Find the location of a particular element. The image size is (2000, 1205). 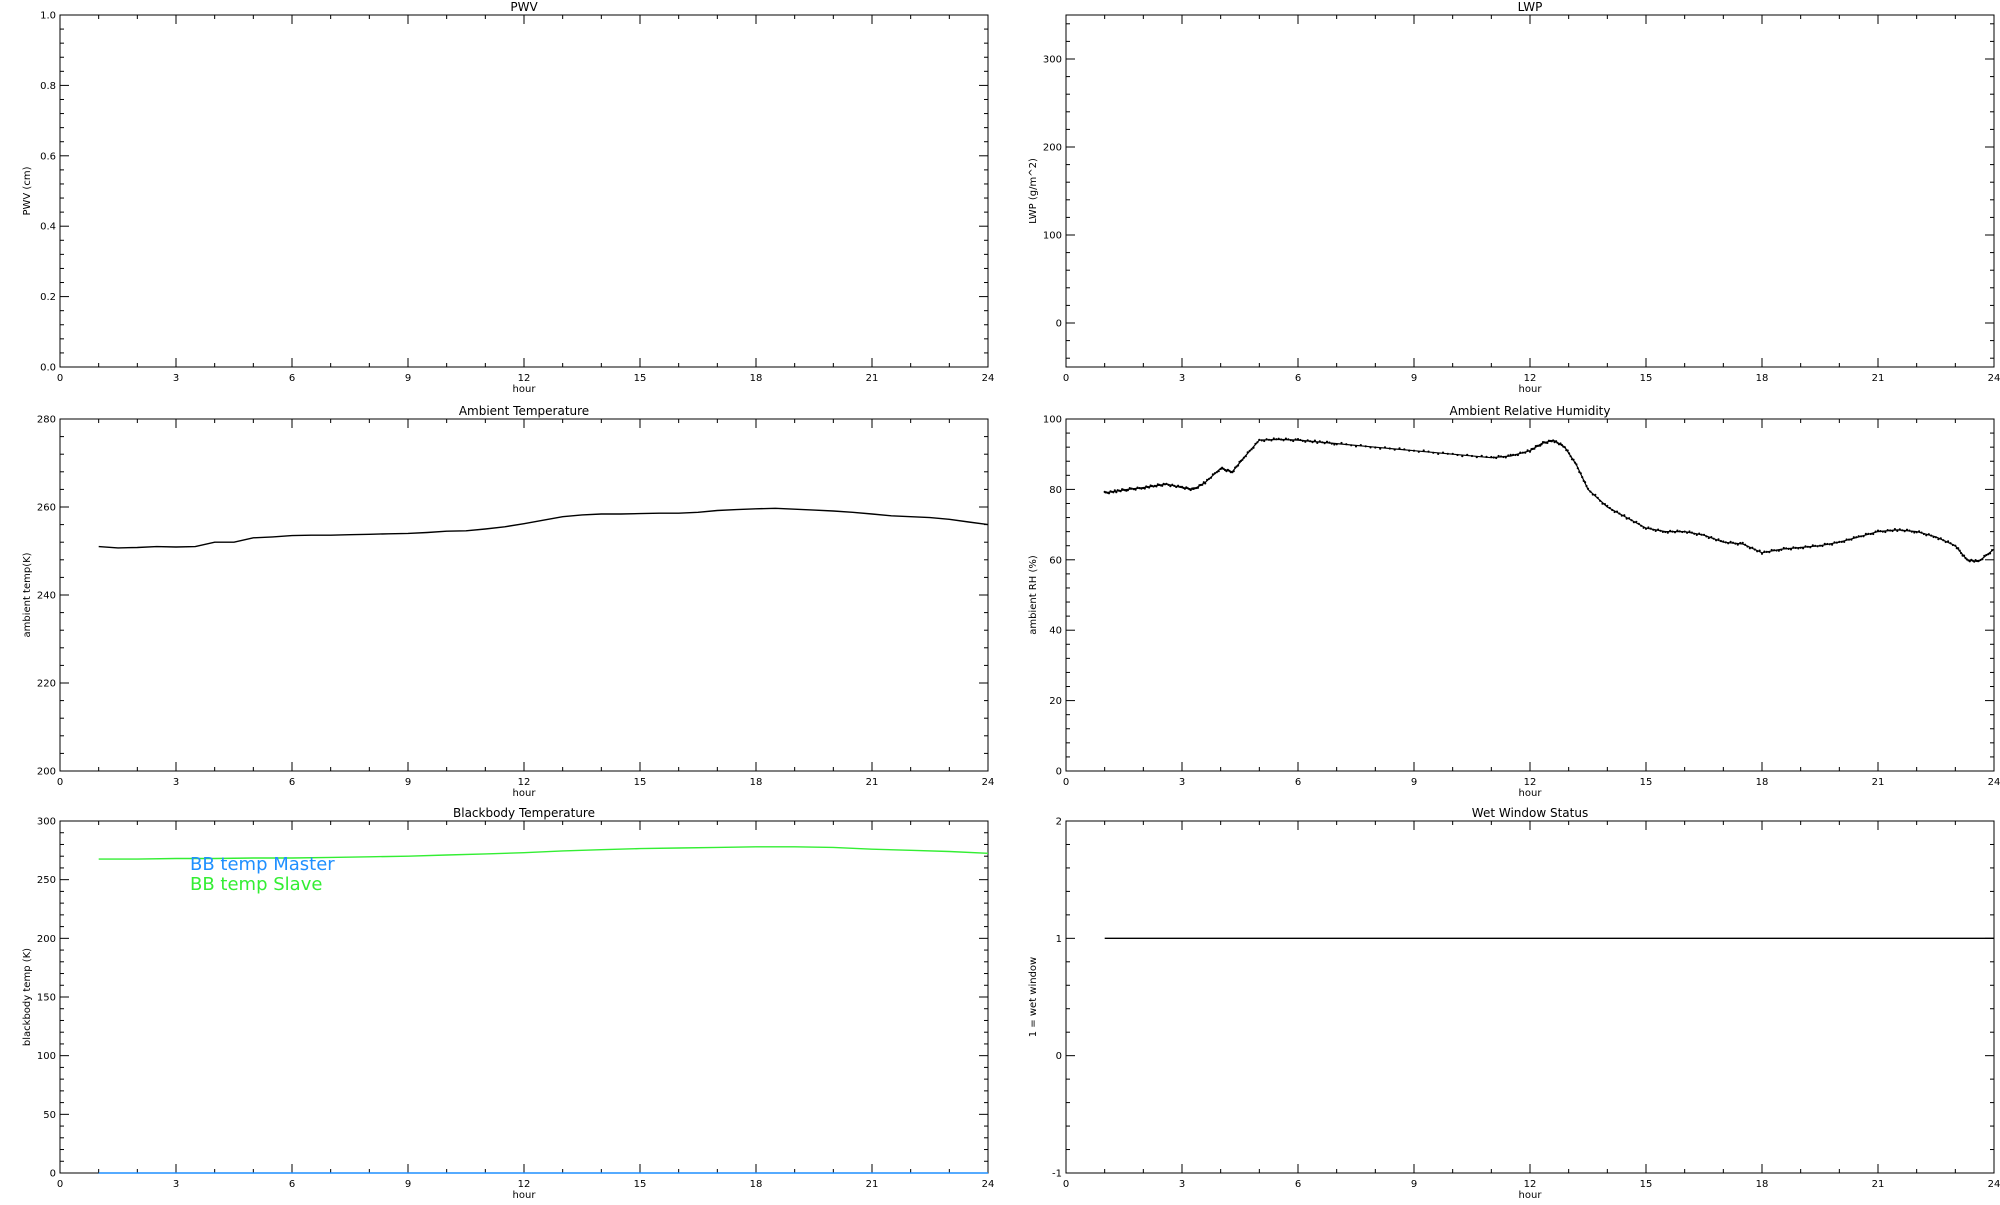

panel-title: Wet Window Status is located at coordinates (1530, 813).